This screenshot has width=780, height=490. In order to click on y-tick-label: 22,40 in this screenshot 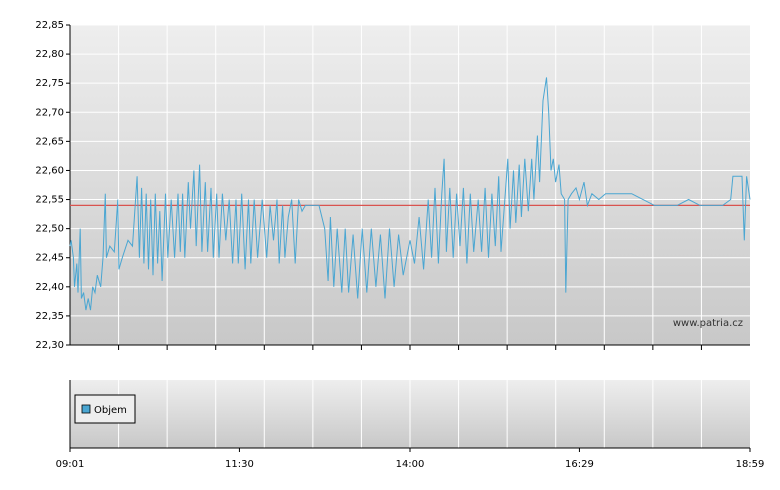, I will do `click(49, 287)`.